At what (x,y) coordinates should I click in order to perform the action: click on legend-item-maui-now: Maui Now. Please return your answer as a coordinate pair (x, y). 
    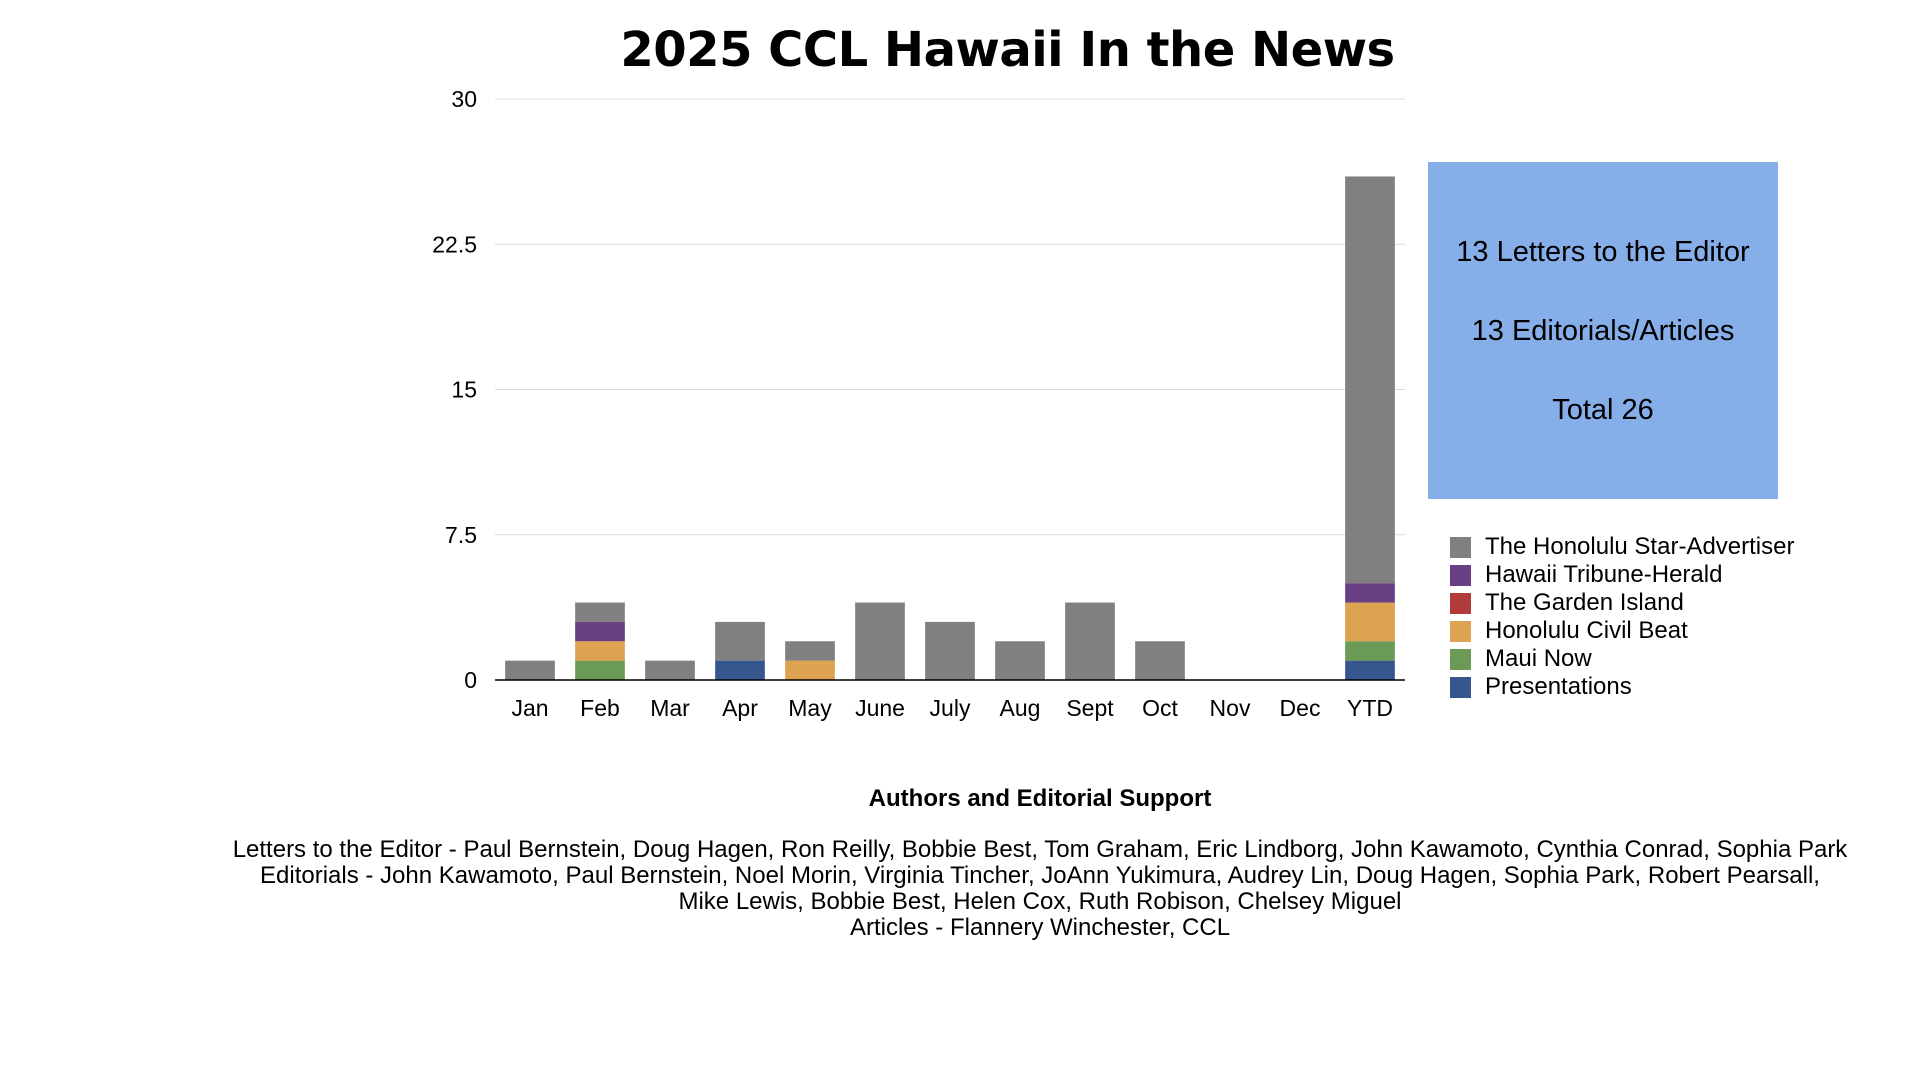
    Looking at the image, I should click on (1622, 659).